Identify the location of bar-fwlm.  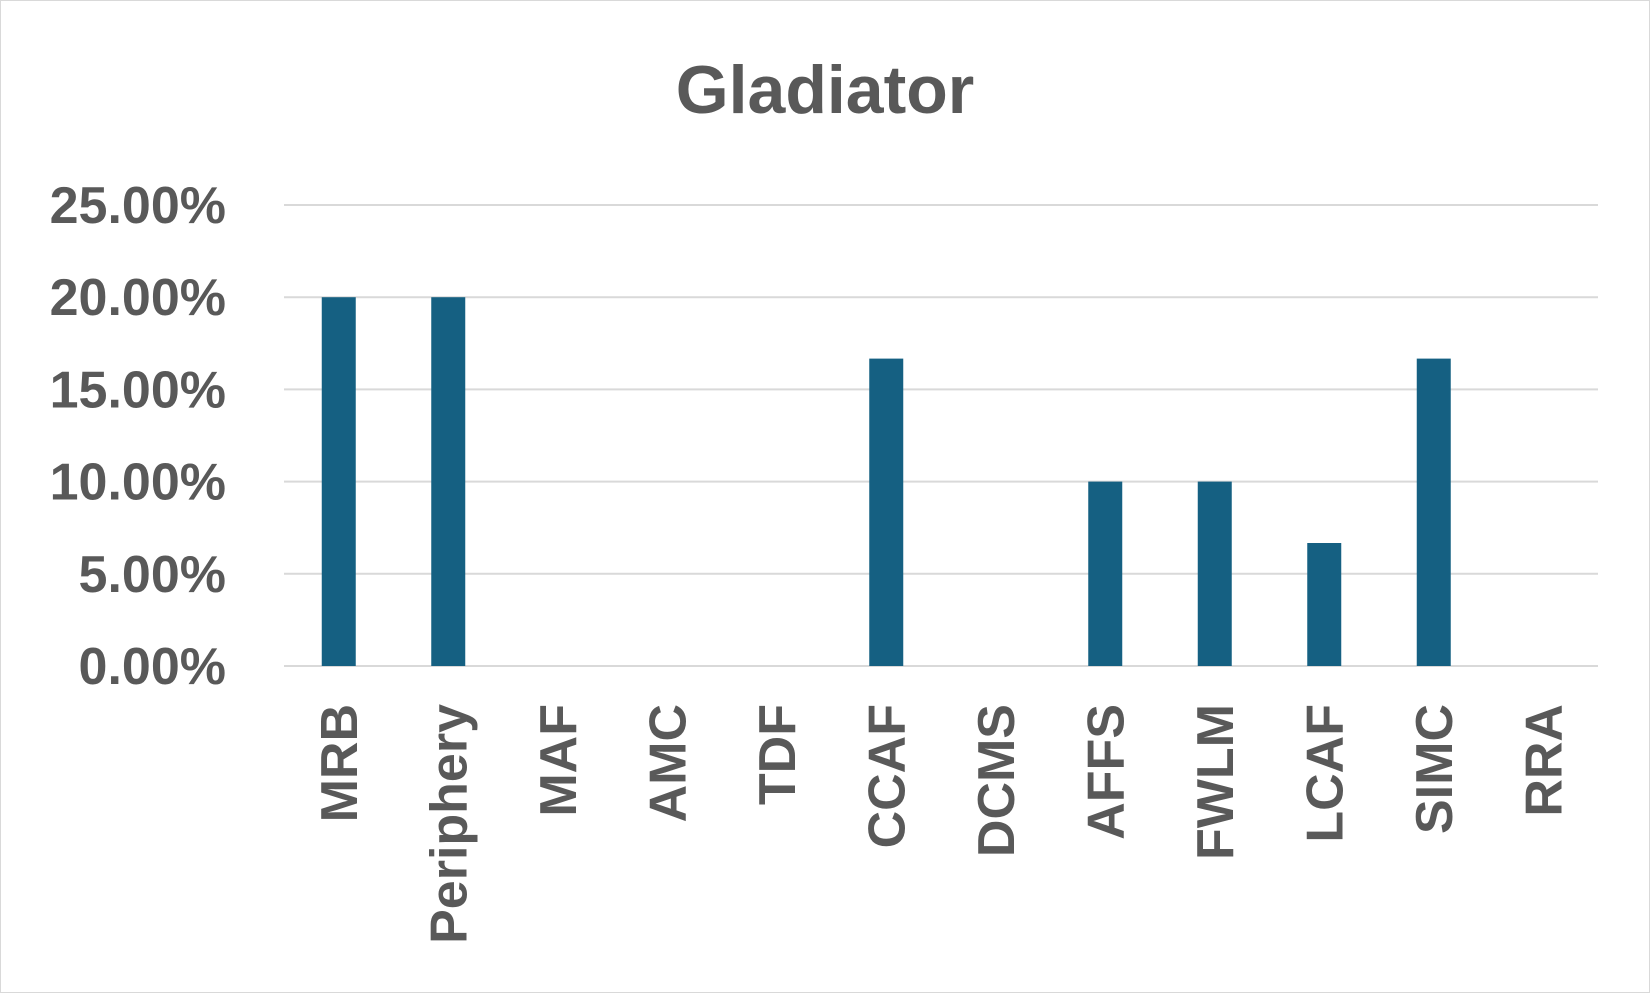
(1214, 573).